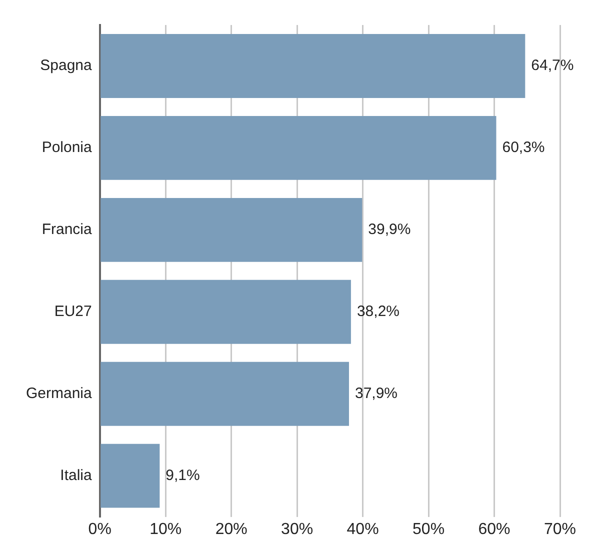 This screenshot has width=590, height=554. What do you see at coordinates (73, 311) in the screenshot?
I see `y-tick-label: EU27` at bounding box center [73, 311].